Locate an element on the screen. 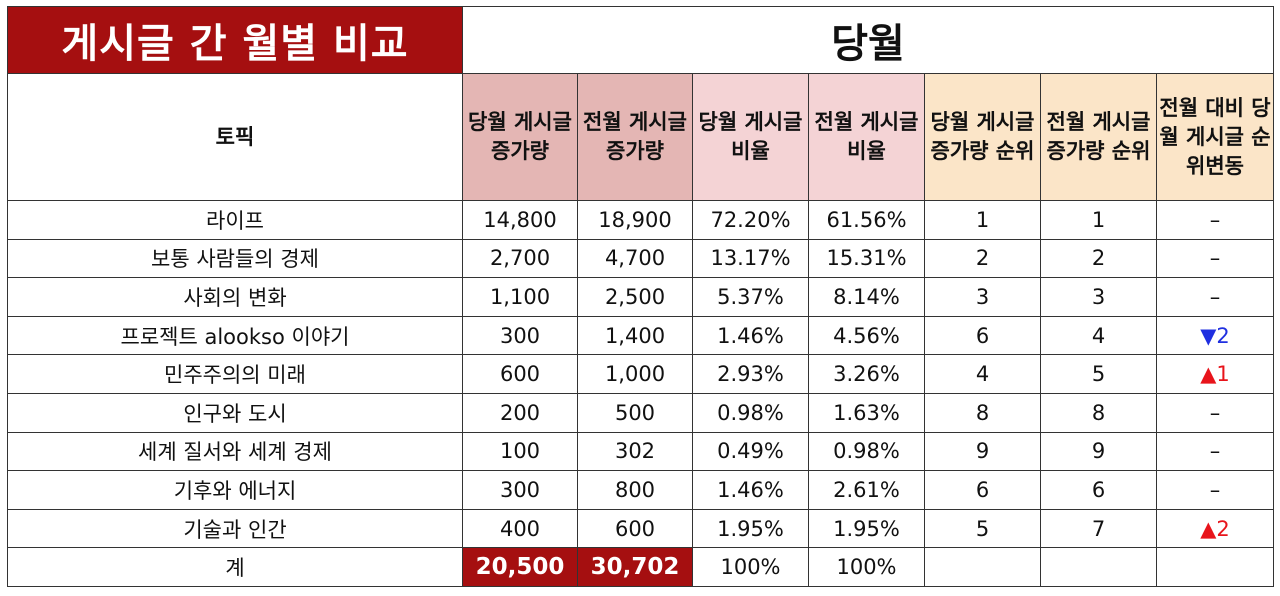 The height and width of the screenshot is (596, 1280). cell-prev-ratio: 0.98% is located at coordinates (866, 451).